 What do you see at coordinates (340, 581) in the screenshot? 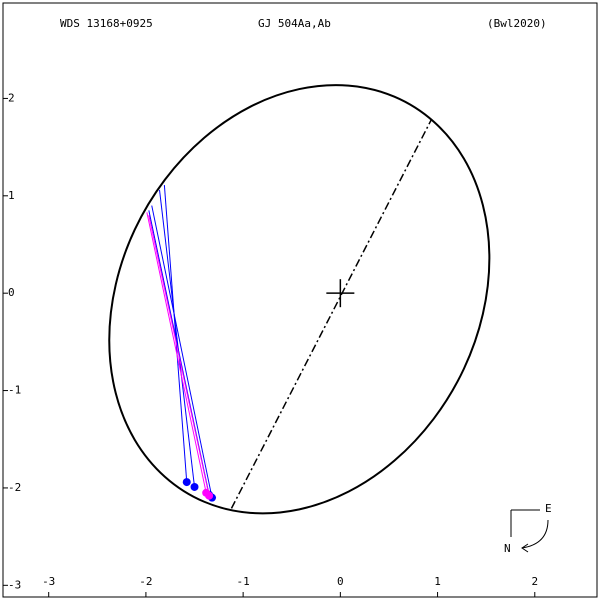
I see `x-tick-label: 0` at bounding box center [340, 581].